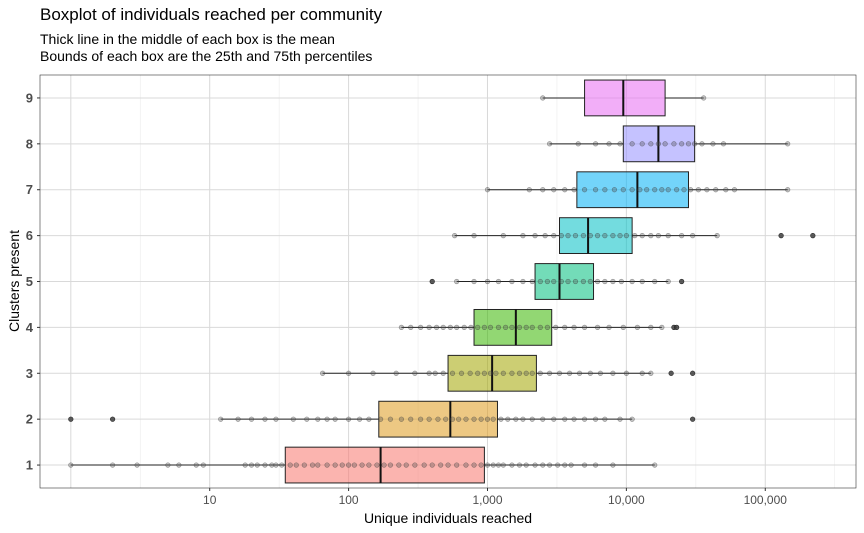 Image resolution: width=864 pixels, height=533 pixels. What do you see at coordinates (29, 281) in the screenshot?
I see `y-tick-label-5: 5` at bounding box center [29, 281].